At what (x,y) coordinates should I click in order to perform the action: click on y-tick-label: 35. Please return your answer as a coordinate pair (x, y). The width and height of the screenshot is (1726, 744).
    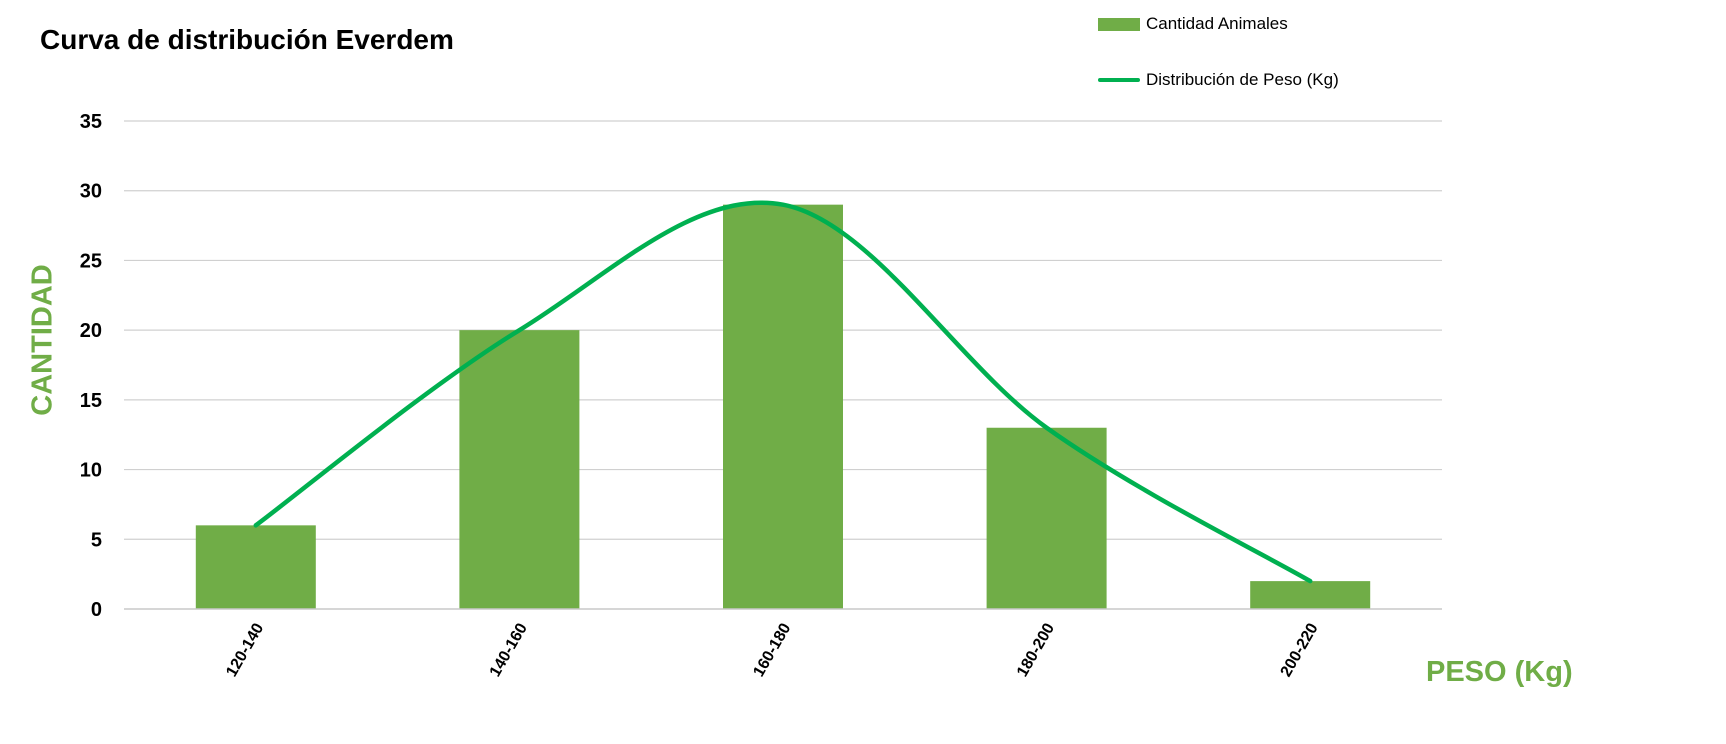
    Looking at the image, I should click on (91, 122).